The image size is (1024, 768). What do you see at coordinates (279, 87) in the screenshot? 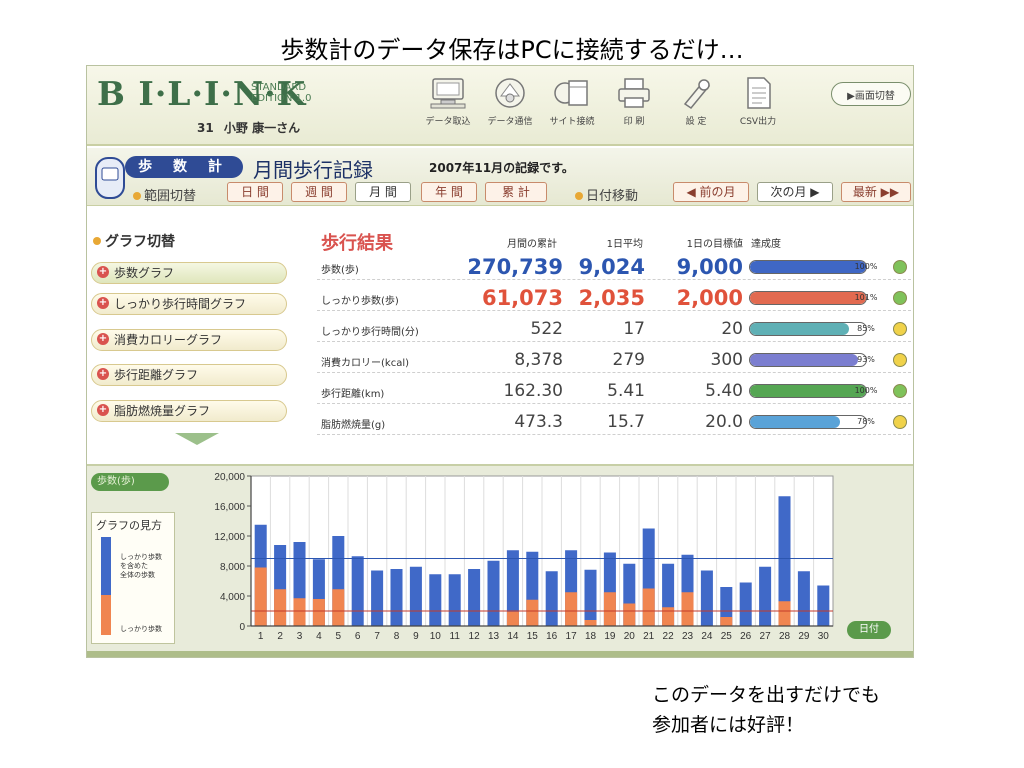
I see `edition-line1: STANDARD` at bounding box center [279, 87].